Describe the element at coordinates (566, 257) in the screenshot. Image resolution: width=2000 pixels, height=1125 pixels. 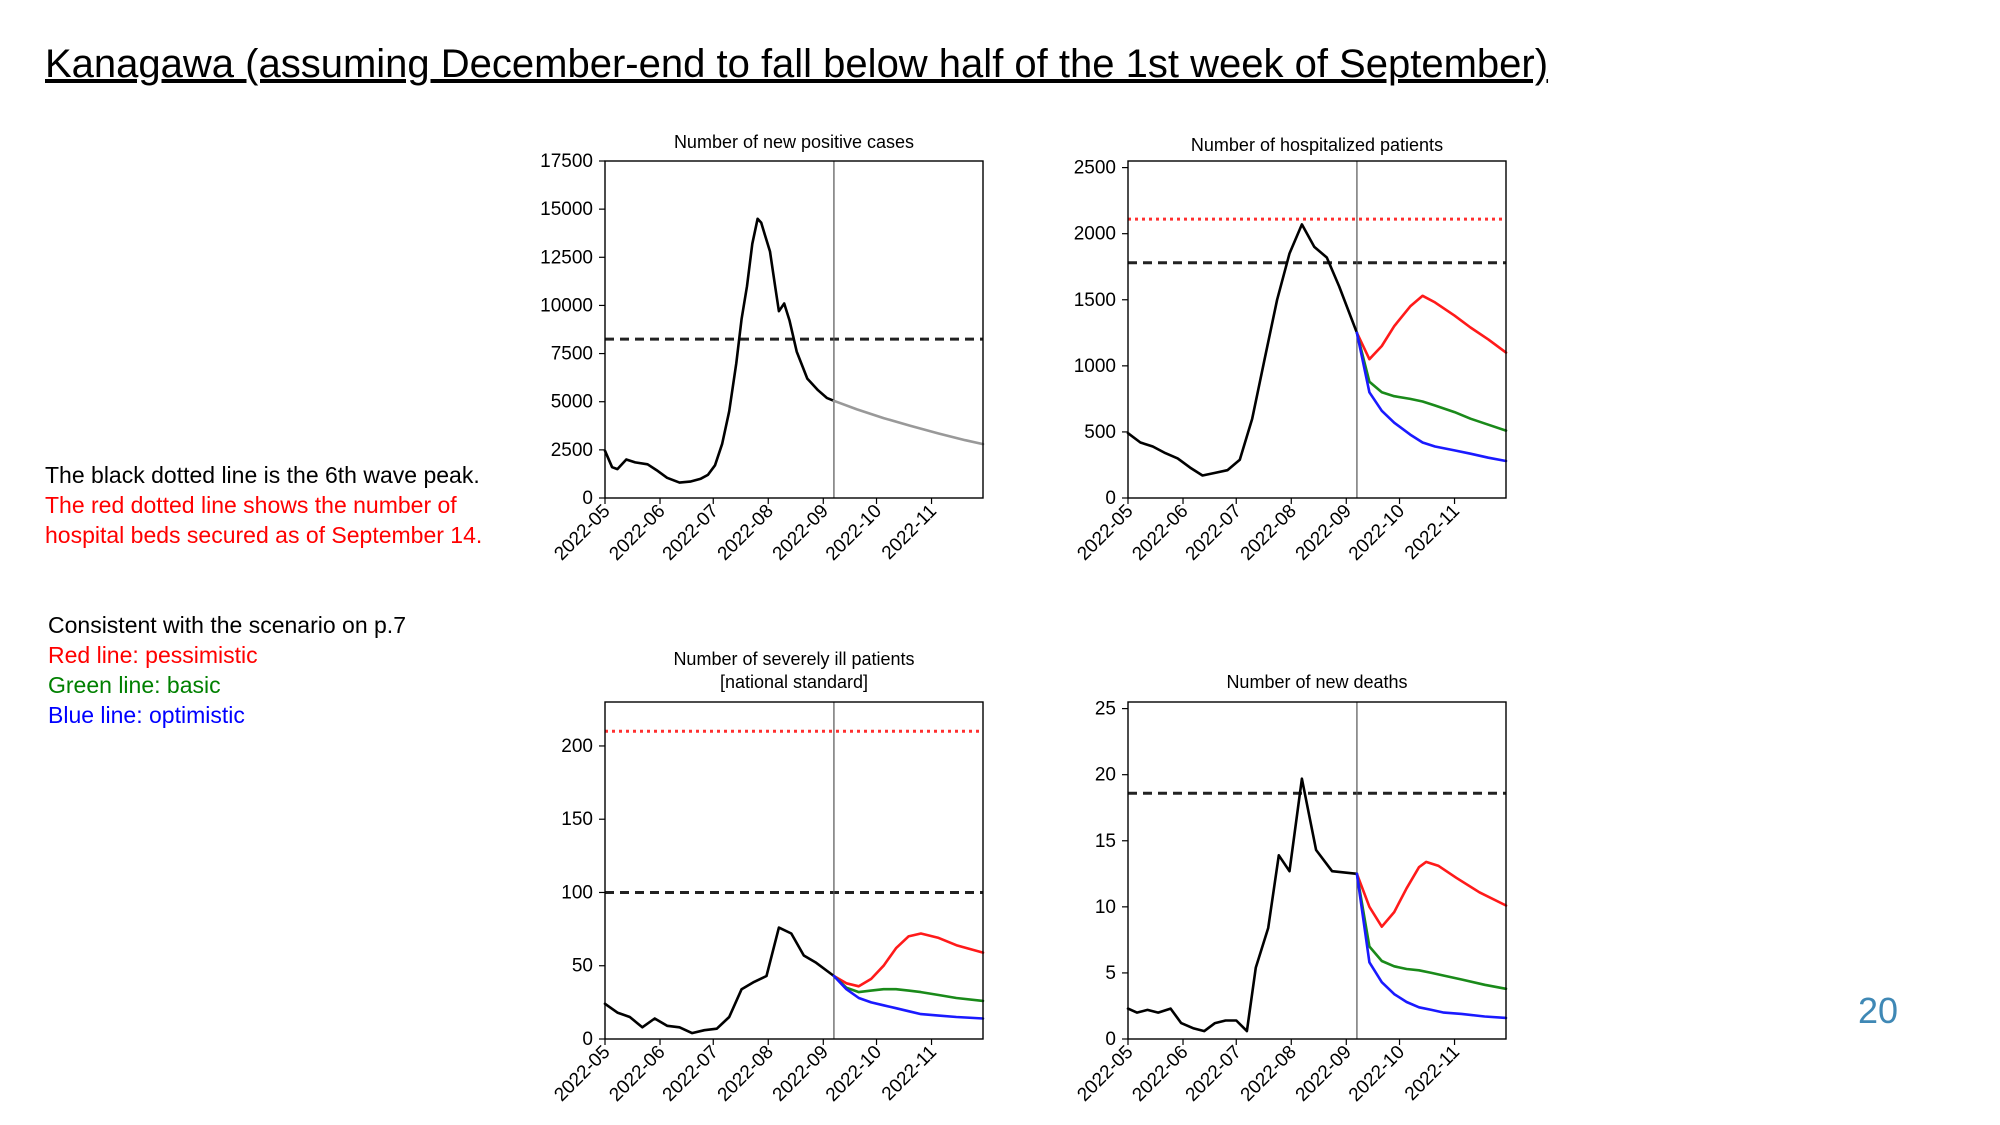
I see `y-tick-label: 12500` at that location.